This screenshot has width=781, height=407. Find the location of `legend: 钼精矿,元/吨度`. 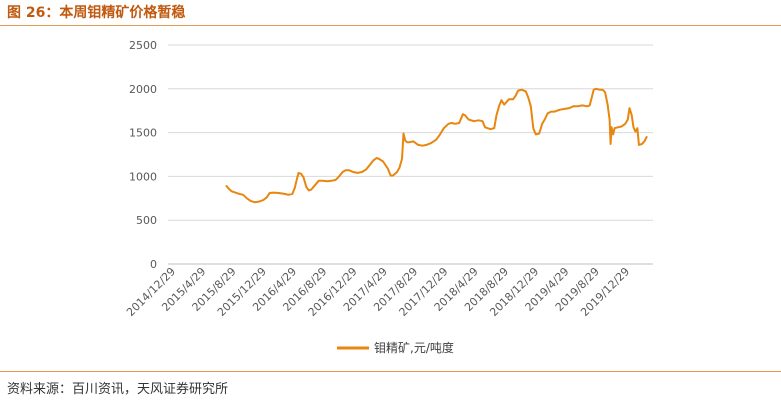

legend: 钼精矿,元/吨度 is located at coordinates (395, 347).